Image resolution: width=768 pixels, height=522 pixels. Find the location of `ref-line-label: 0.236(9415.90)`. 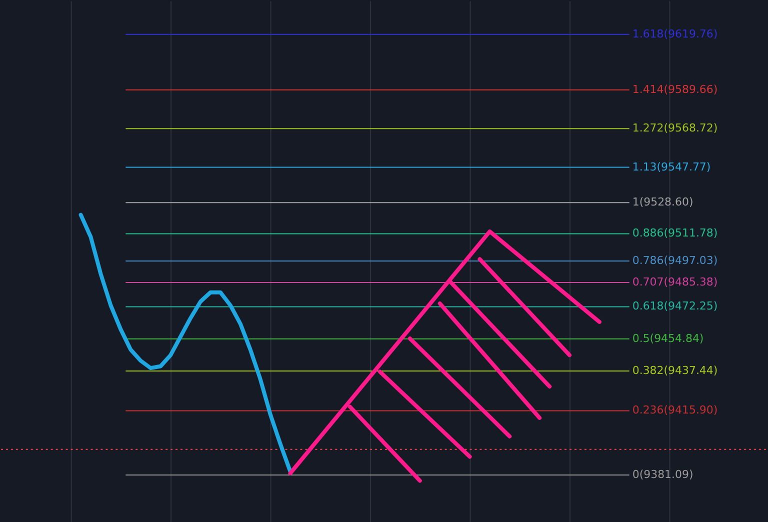

ref-line-label: 0.236(9415.90) is located at coordinates (675, 410).